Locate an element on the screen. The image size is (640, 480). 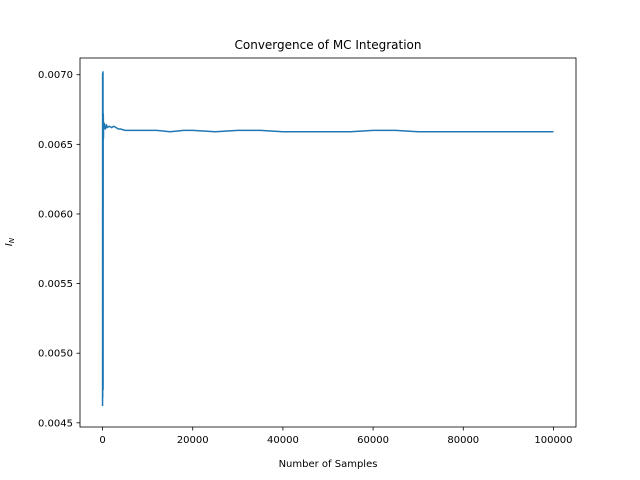
y-tick-label: 0.0065 is located at coordinates (55, 145).